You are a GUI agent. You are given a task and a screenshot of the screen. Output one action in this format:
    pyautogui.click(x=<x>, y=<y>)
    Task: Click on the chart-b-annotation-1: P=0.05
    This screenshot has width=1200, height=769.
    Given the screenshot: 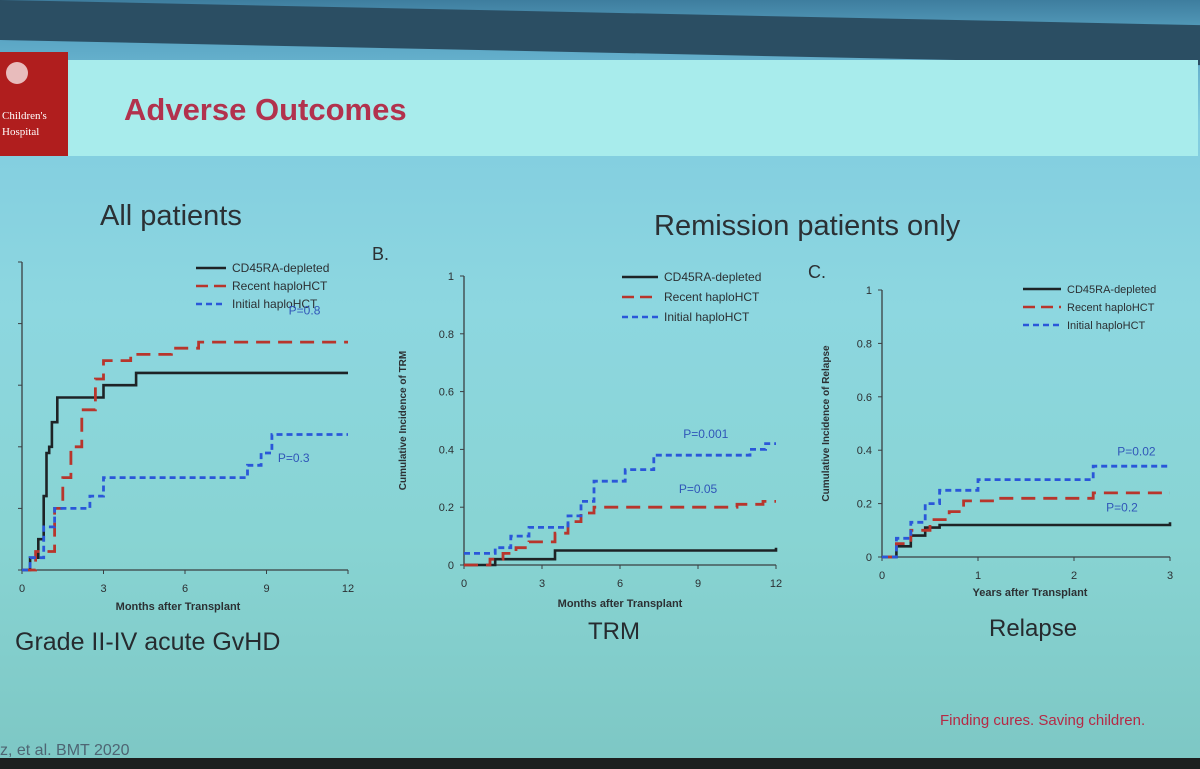 What is the action you would take?
    pyautogui.click(x=698, y=489)
    